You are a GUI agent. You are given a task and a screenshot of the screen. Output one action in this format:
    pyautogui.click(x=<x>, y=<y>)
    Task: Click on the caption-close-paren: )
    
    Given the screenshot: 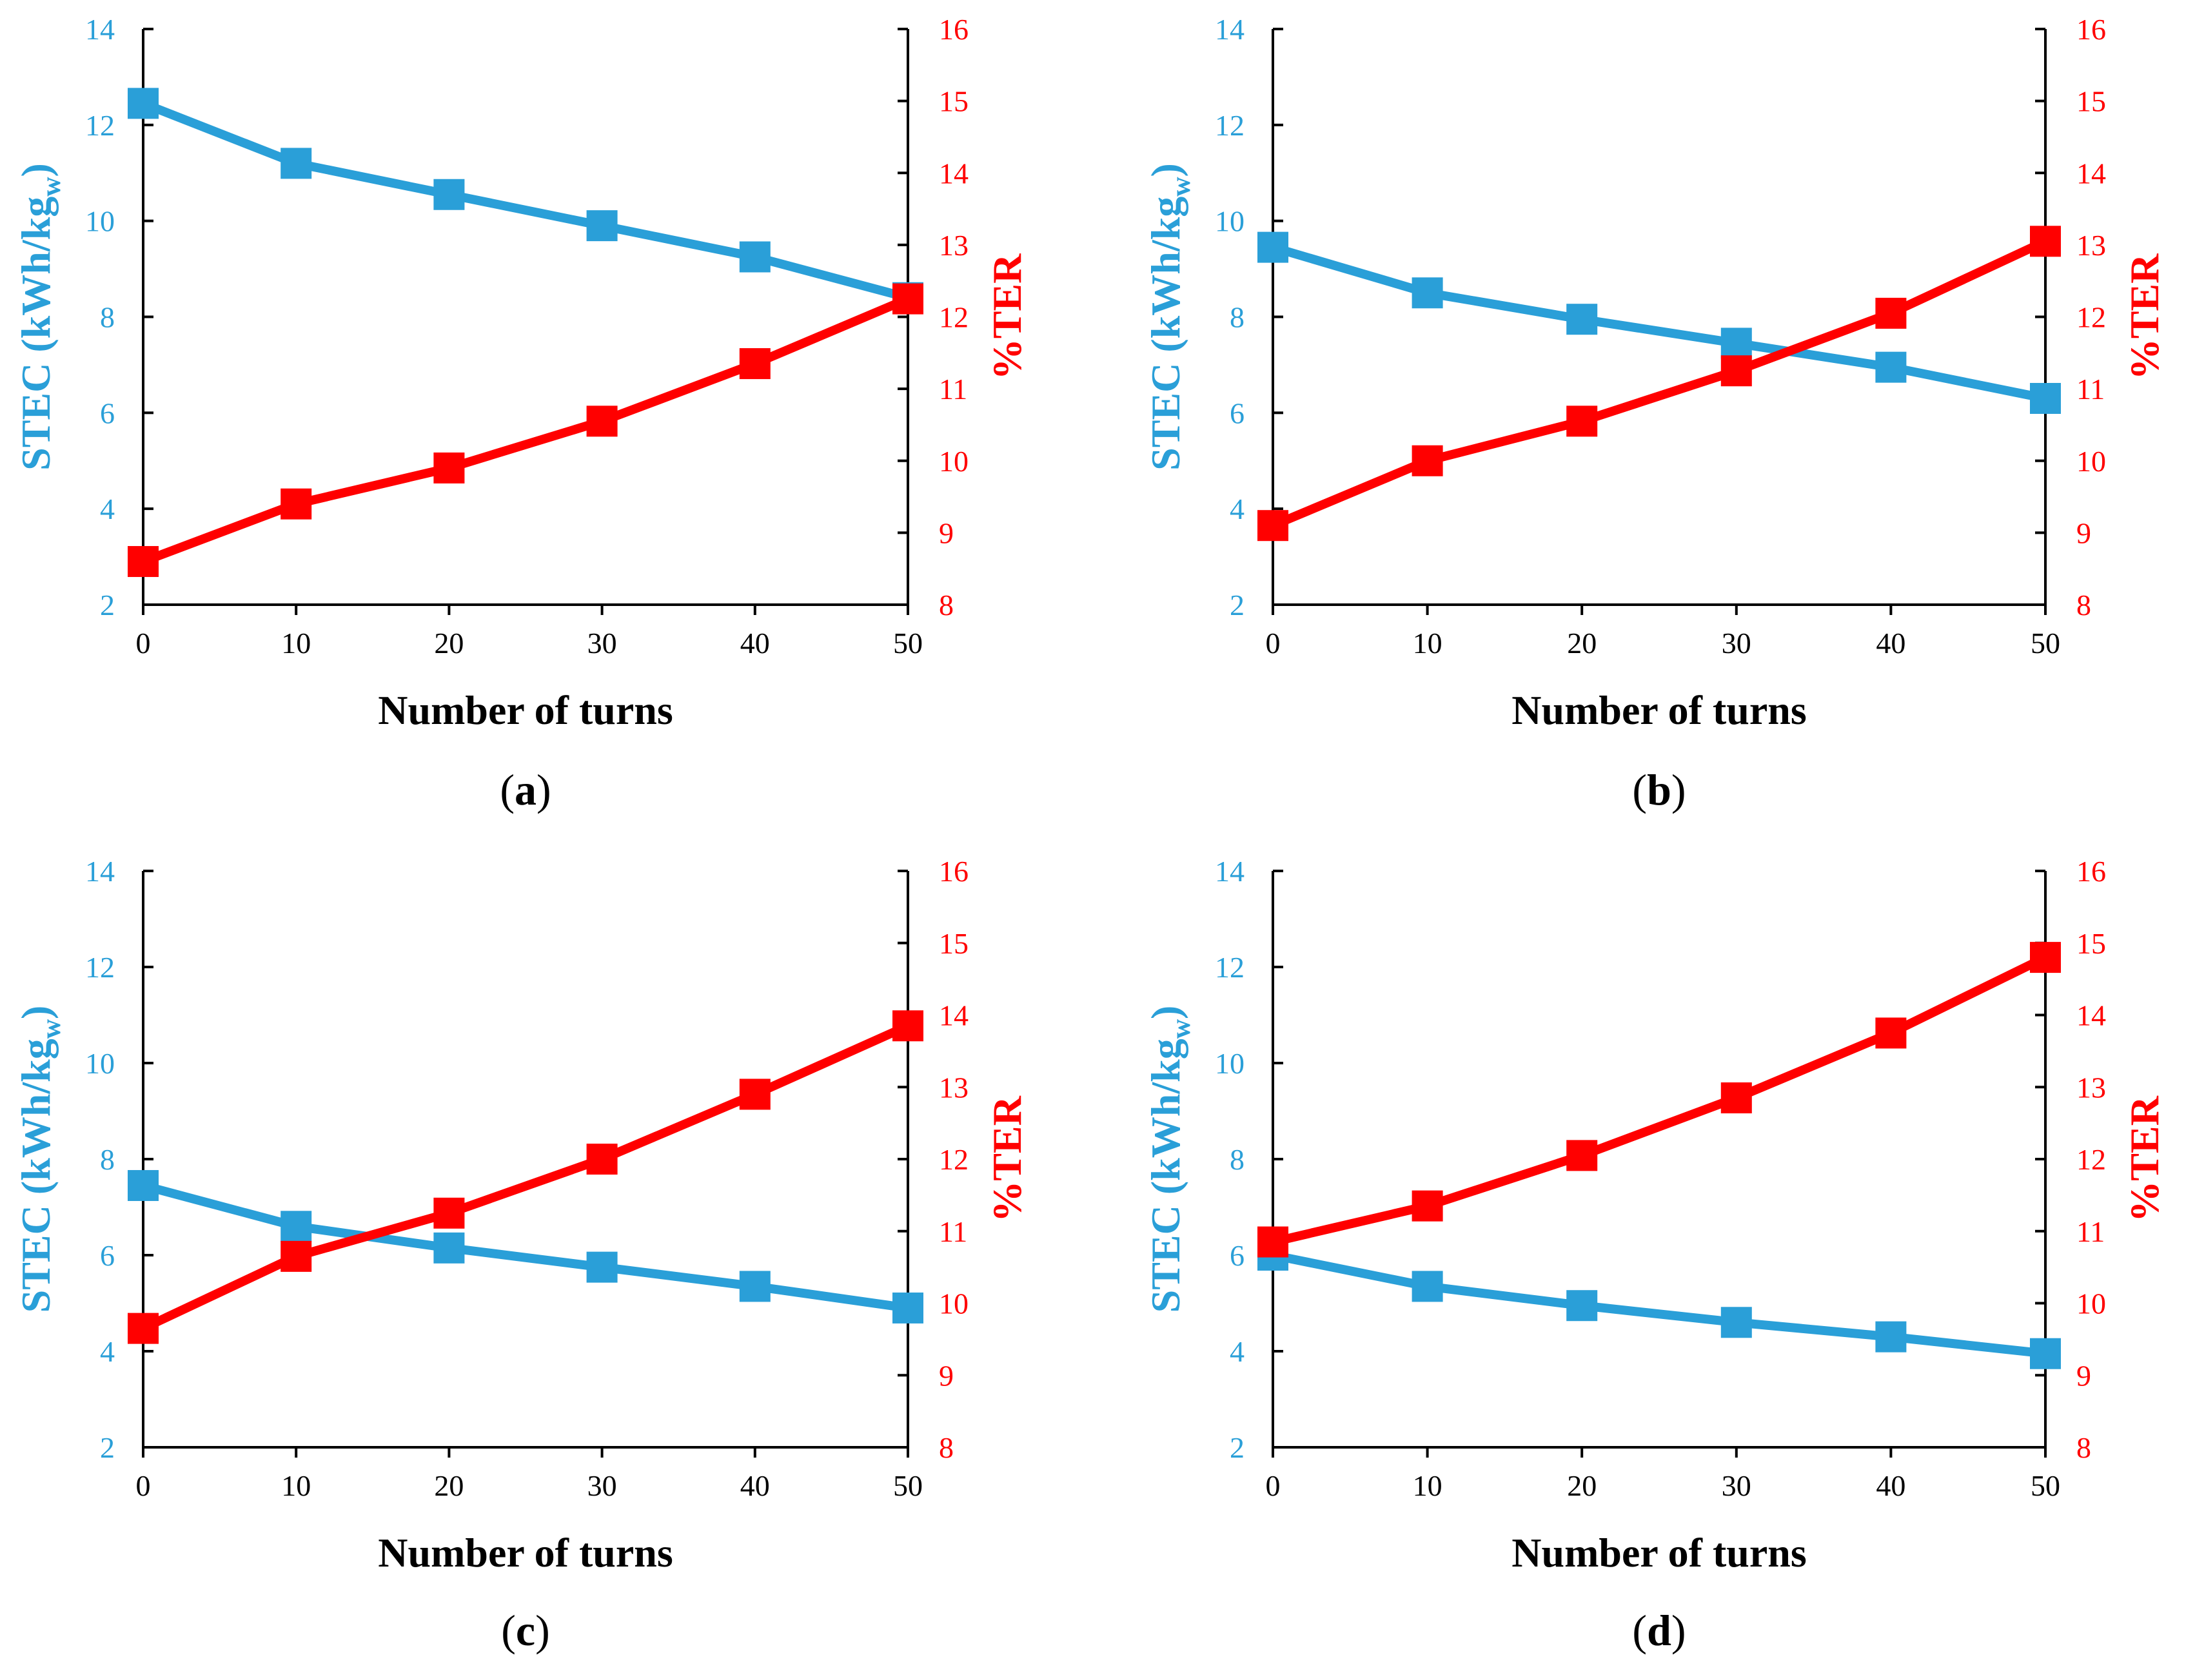 What is the action you would take?
    pyautogui.click(x=1678, y=790)
    